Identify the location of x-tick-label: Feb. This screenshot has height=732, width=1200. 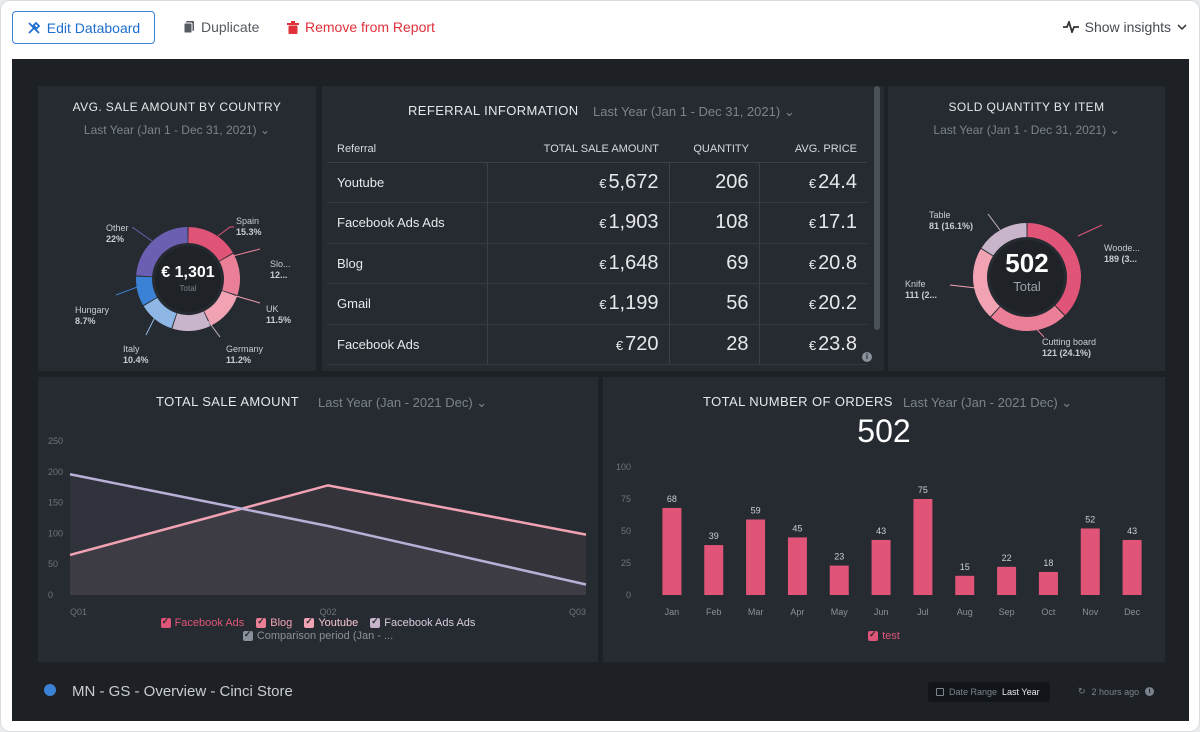
(714, 612).